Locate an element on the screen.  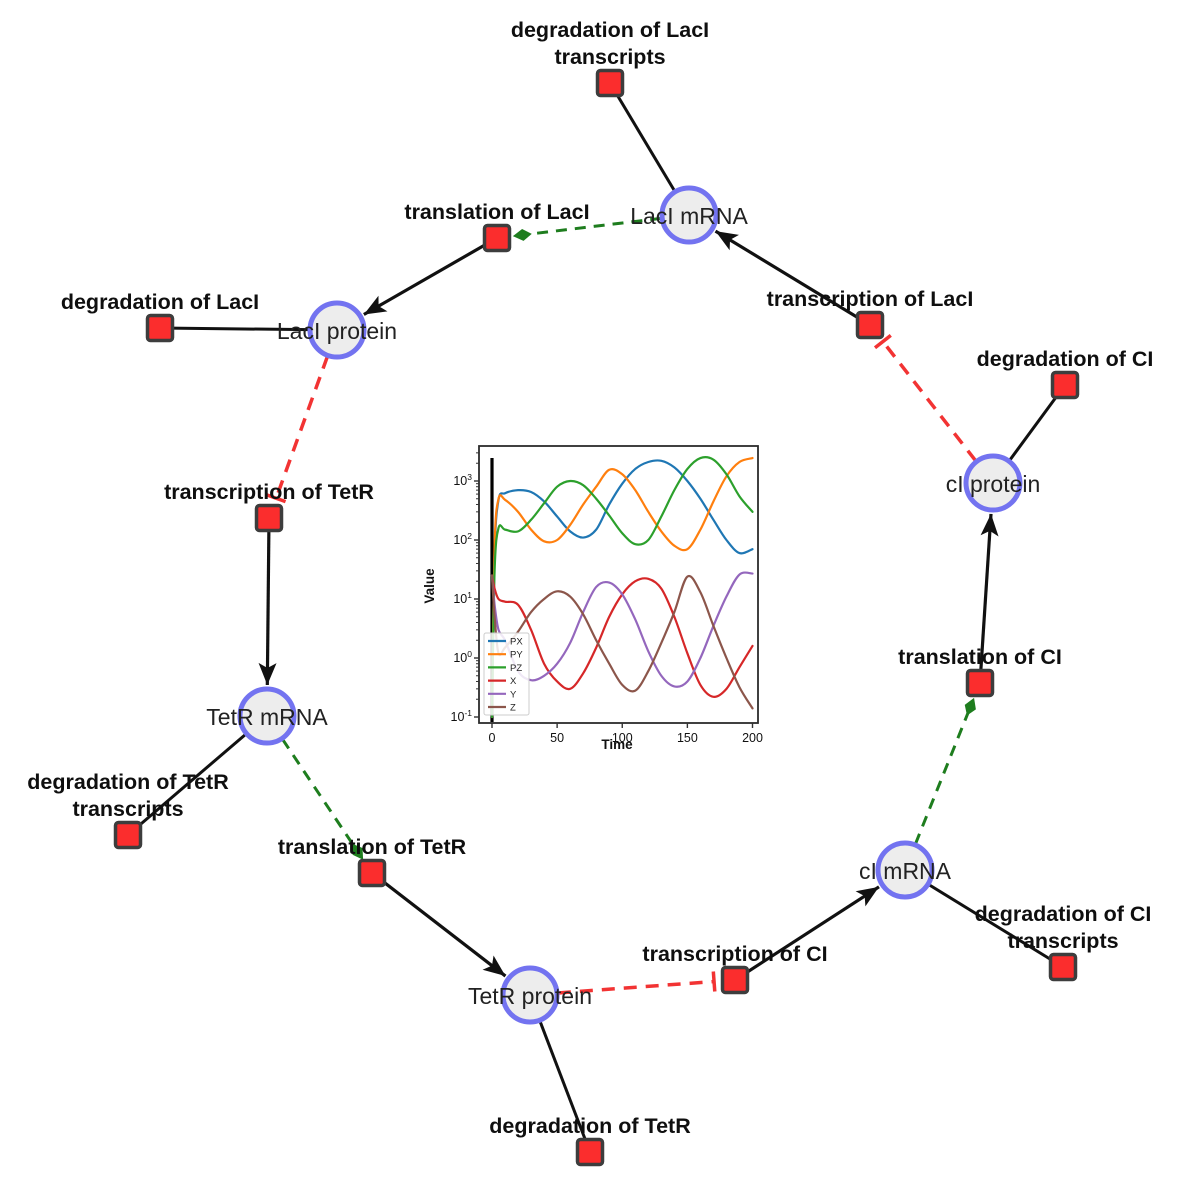
edge-laci-mrna-deg-laci-transcripts is located at coordinates (642, 137).